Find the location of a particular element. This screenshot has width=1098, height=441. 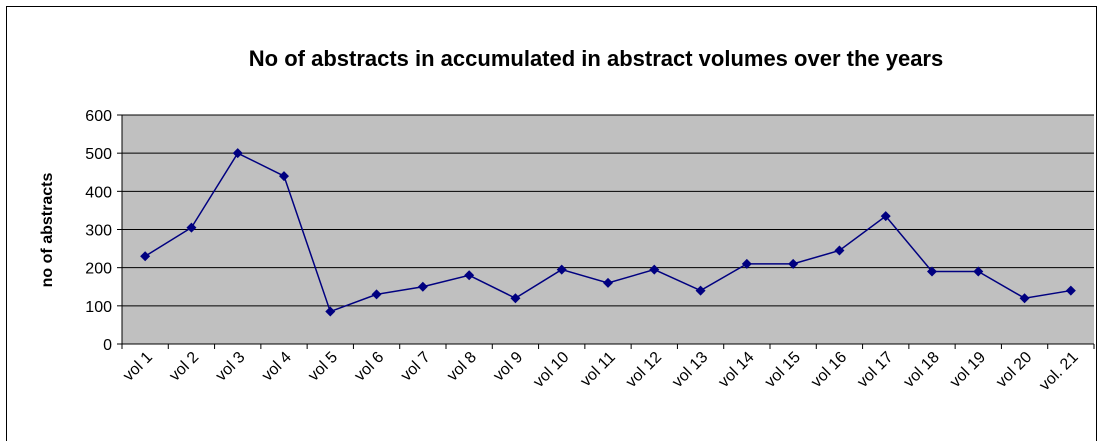

y-tick-label: 600 is located at coordinates (98, 116).